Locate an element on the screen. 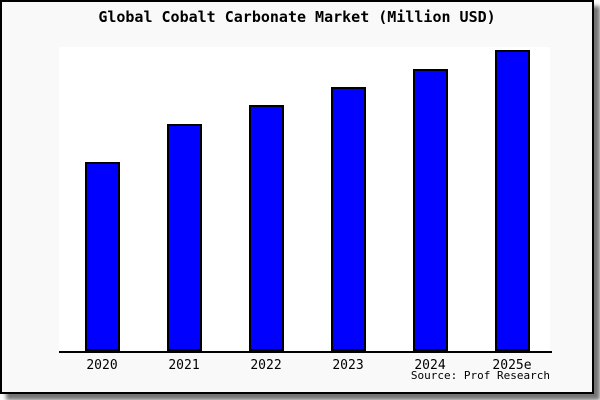 Image resolution: width=600 pixels, height=400 pixels. x-tick-label-2021: 2021 is located at coordinates (184, 365).